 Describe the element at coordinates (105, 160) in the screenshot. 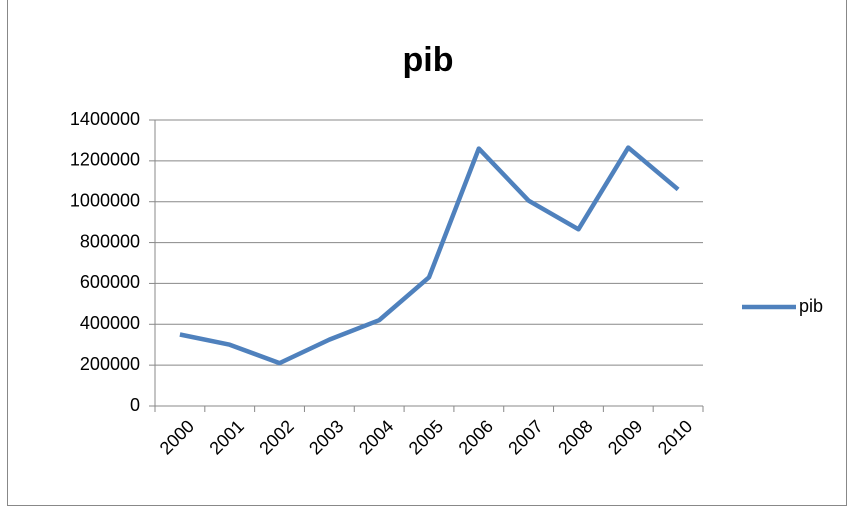

I see `y-tick-label: 1200000` at that location.